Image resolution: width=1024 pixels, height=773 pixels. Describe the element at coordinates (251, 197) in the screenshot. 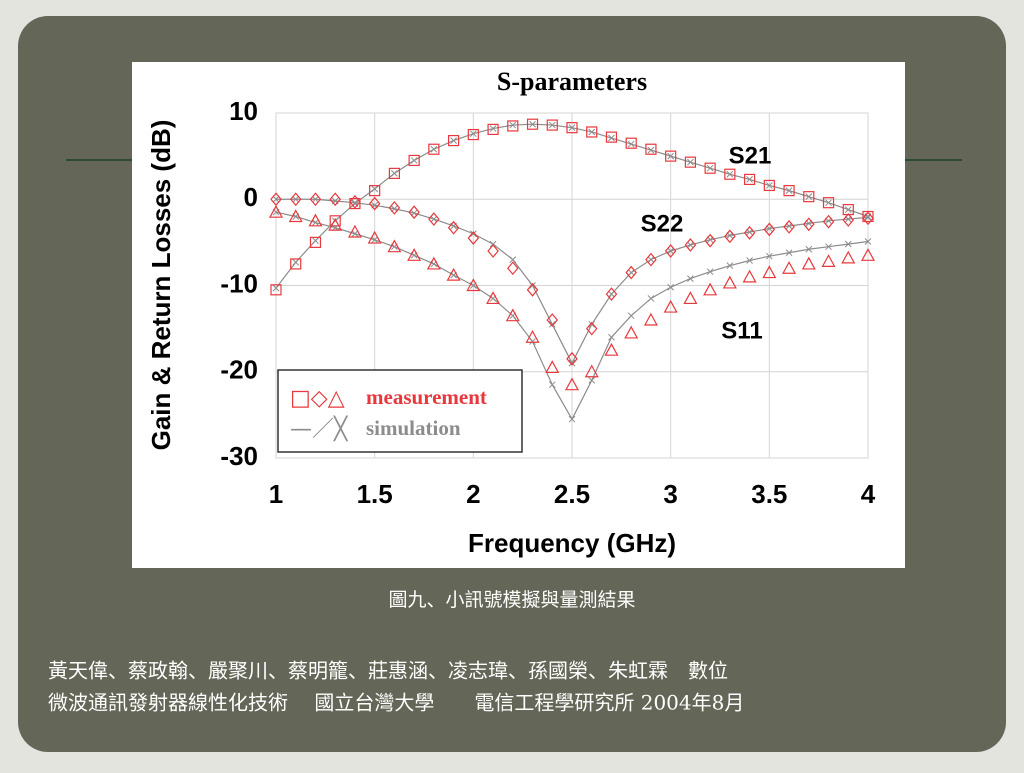

I see `y-tick-label: 0` at that location.